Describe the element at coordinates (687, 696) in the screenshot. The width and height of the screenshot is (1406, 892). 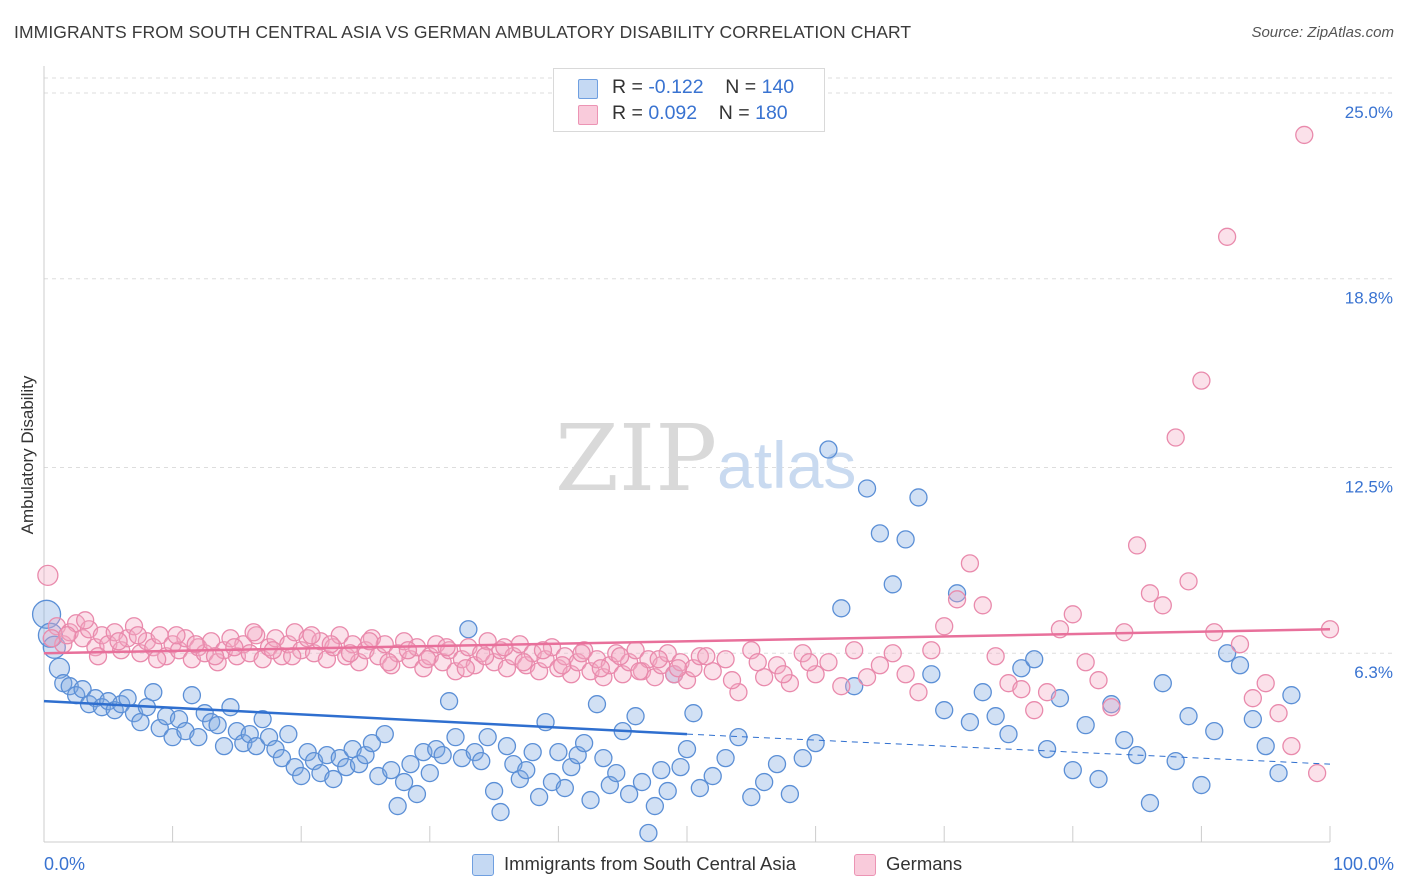
I see `trend-lines` at that location.